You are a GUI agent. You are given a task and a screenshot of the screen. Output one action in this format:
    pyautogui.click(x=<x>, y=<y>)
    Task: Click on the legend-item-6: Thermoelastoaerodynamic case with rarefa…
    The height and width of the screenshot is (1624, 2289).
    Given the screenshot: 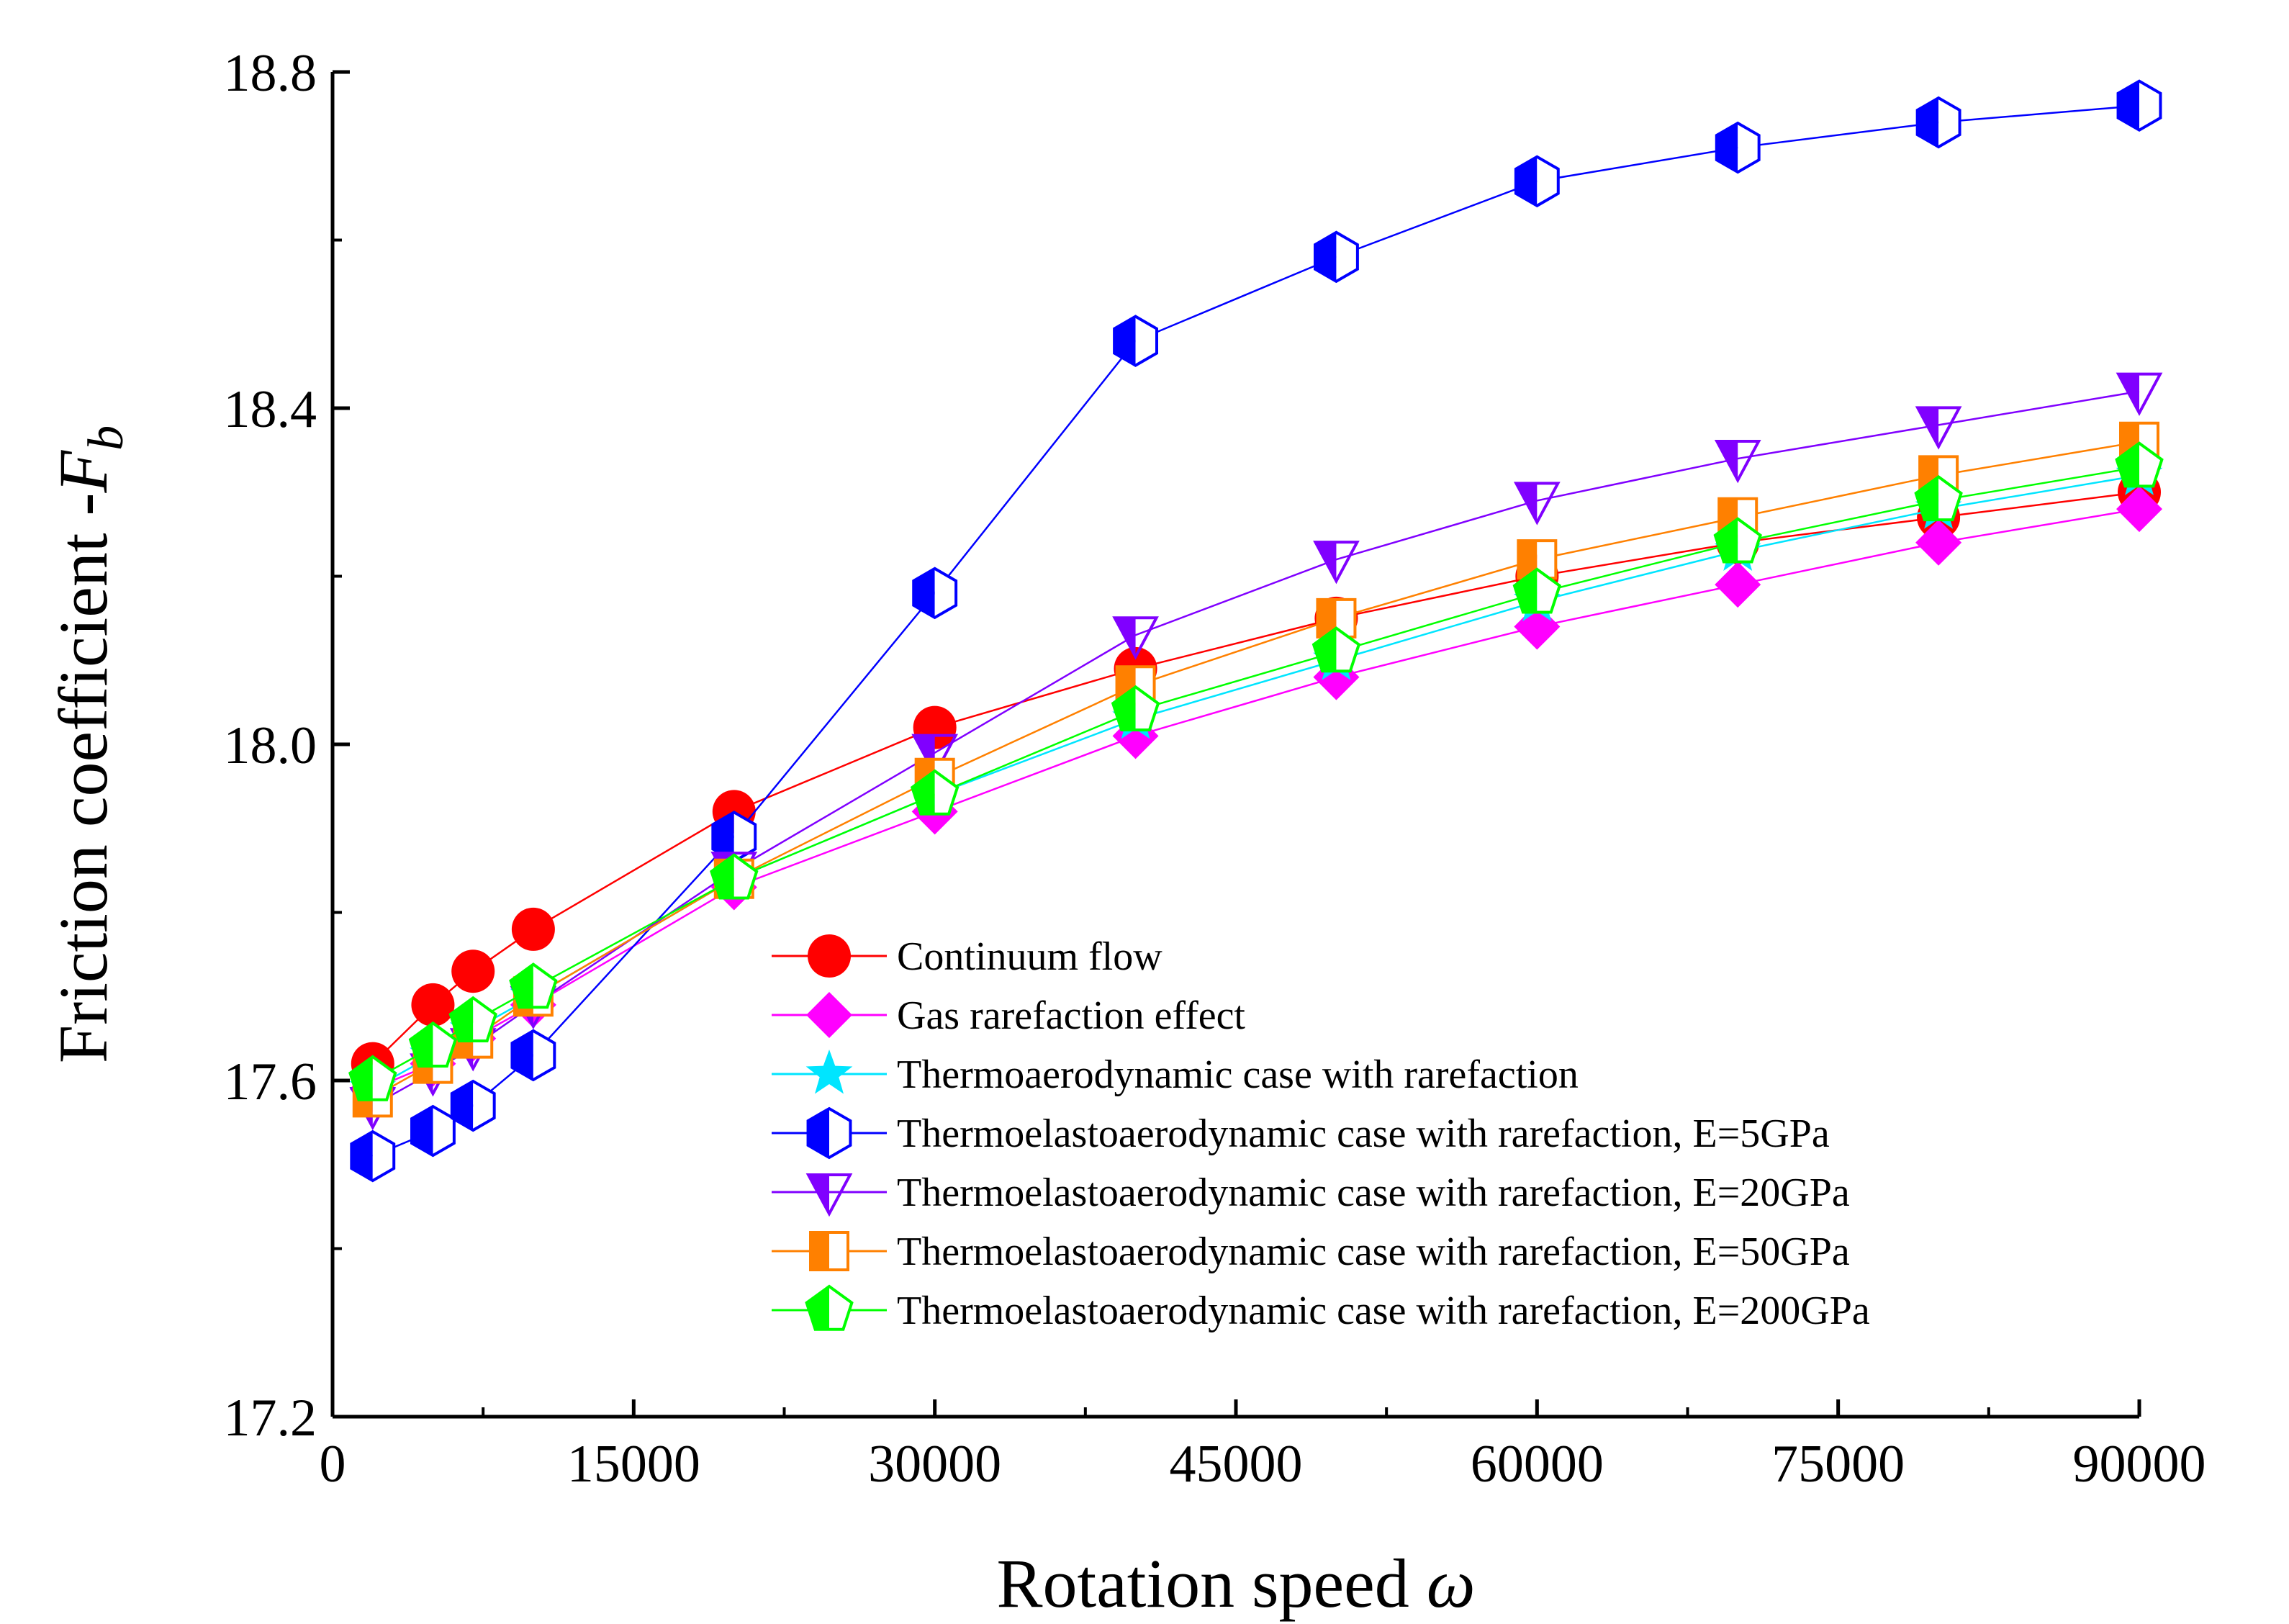 What is the action you would take?
    pyautogui.click(x=1311, y=1252)
    